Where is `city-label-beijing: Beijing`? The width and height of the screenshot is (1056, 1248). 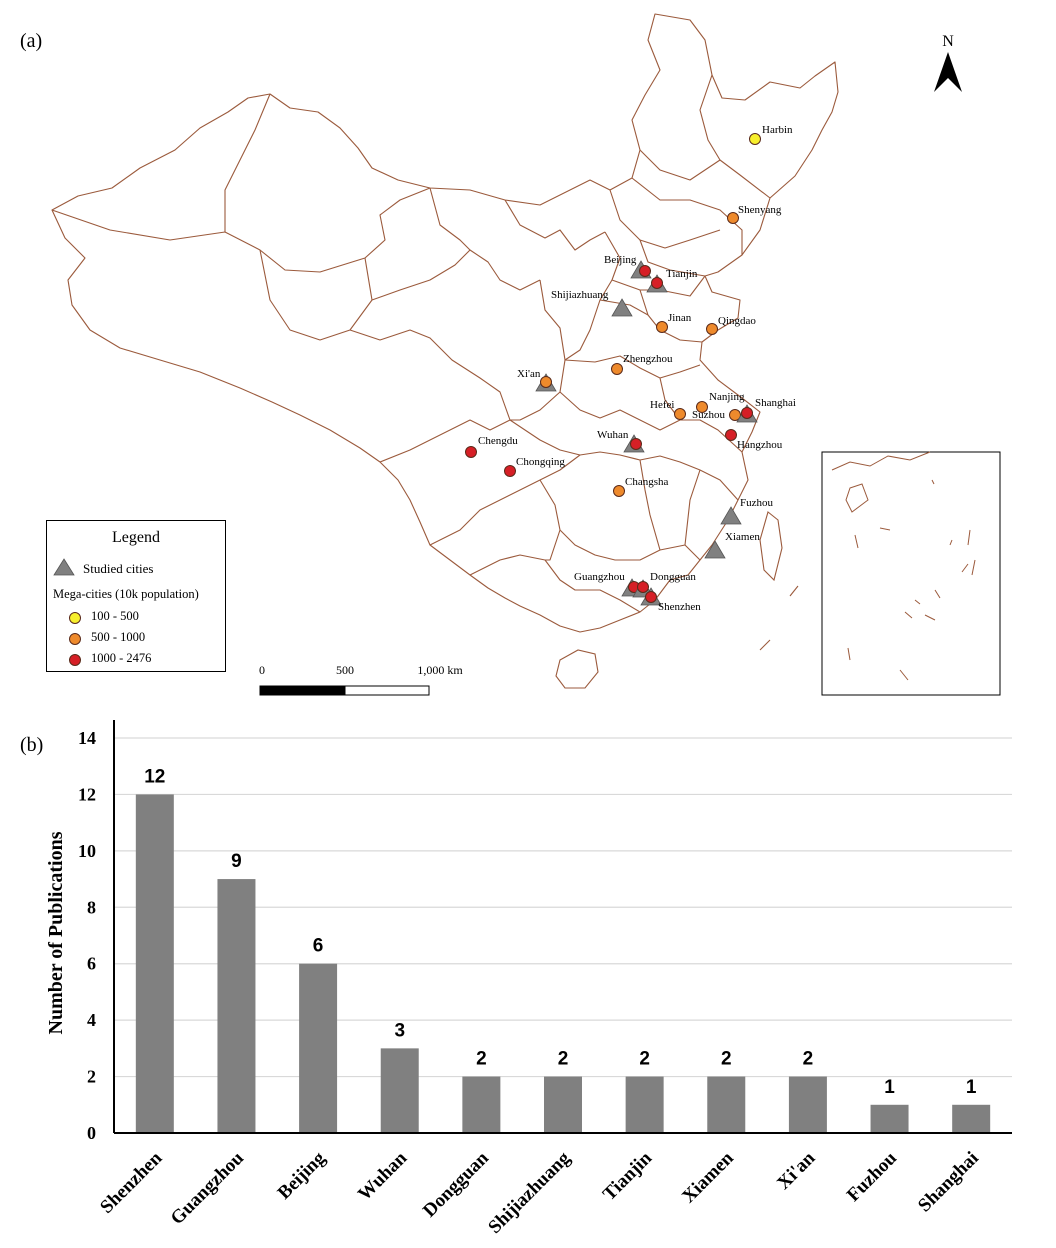 city-label-beijing: Beijing is located at coordinates (620, 260).